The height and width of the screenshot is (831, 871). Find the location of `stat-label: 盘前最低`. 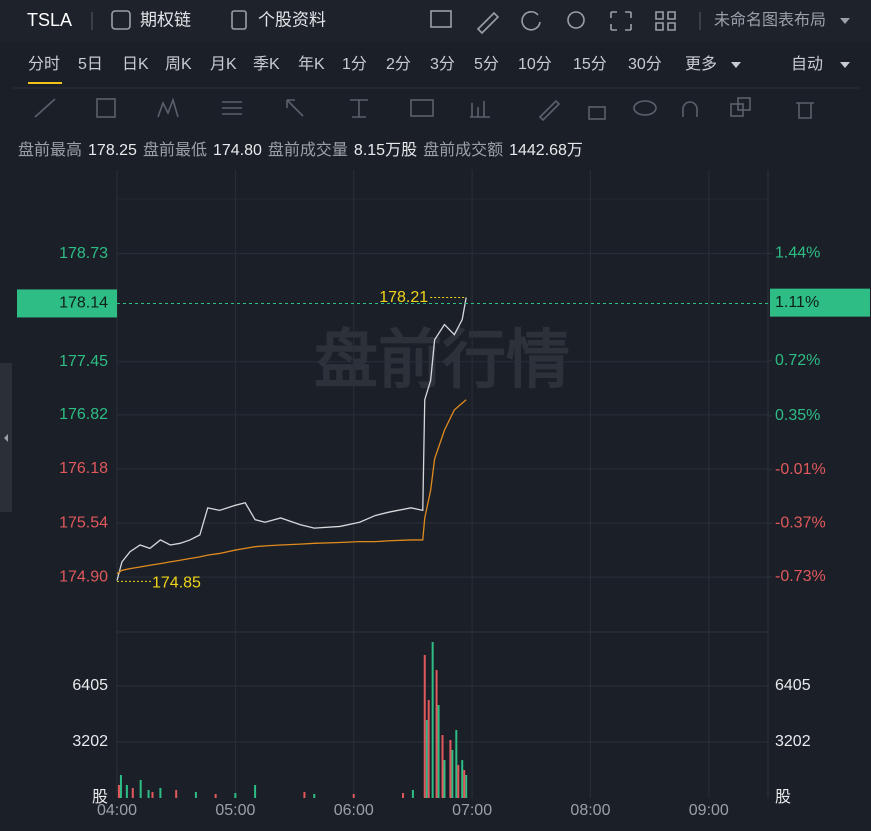

stat-label: 盘前最低 is located at coordinates (175, 149).